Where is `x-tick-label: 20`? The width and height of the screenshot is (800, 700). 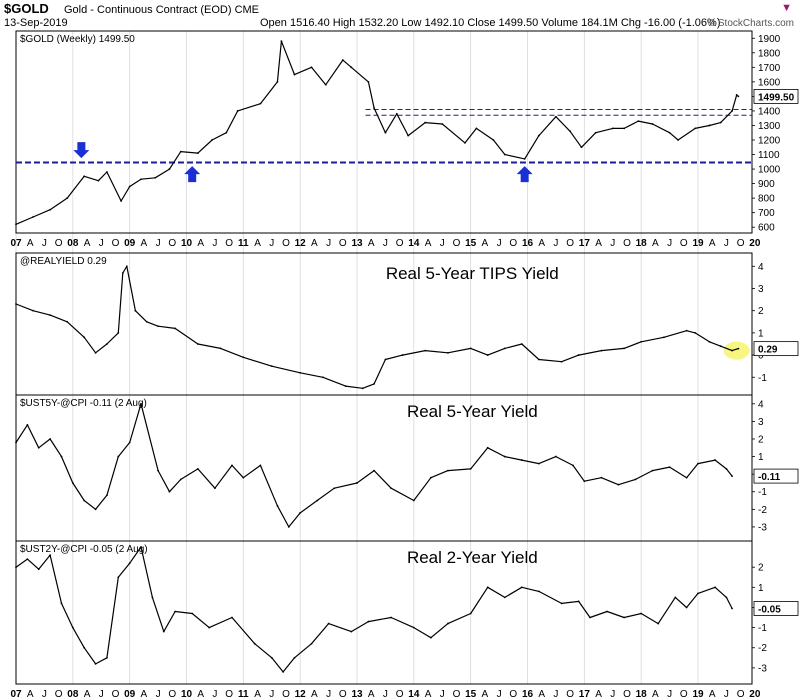 x-tick-label: 20 is located at coordinates (755, 243).